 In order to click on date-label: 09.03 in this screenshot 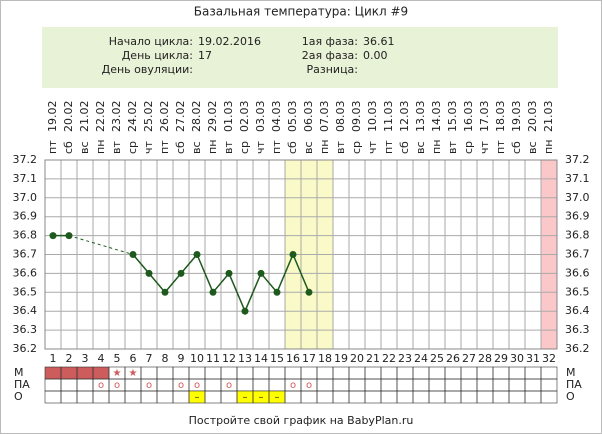, I will do `click(356, 117)`.